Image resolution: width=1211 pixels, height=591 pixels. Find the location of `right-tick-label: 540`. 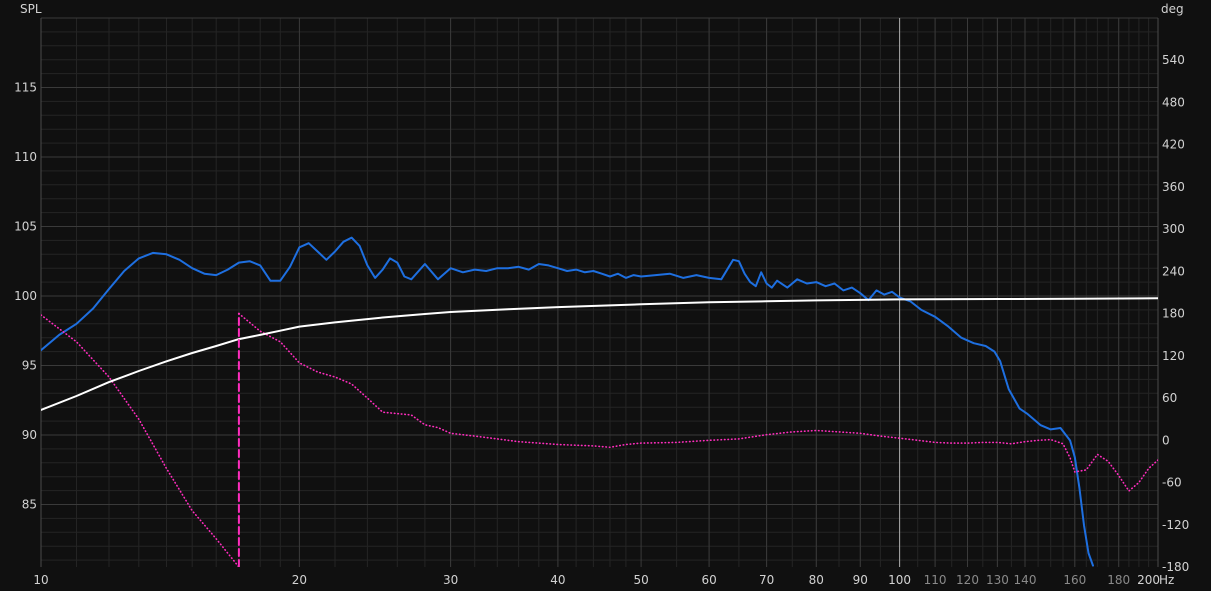

right-tick-label: 540 is located at coordinates (1173, 60).